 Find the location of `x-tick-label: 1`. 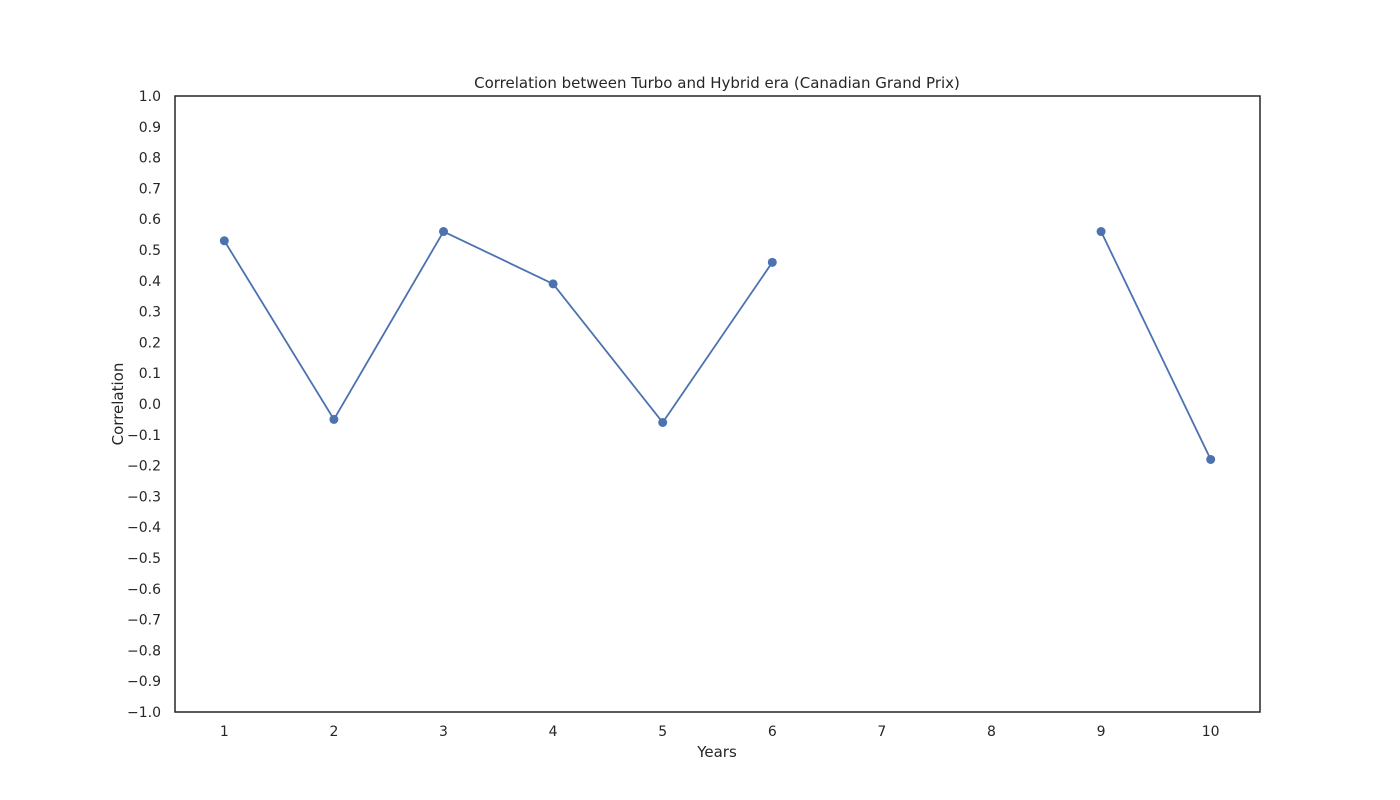

x-tick-label: 1 is located at coordinates (224, 732).